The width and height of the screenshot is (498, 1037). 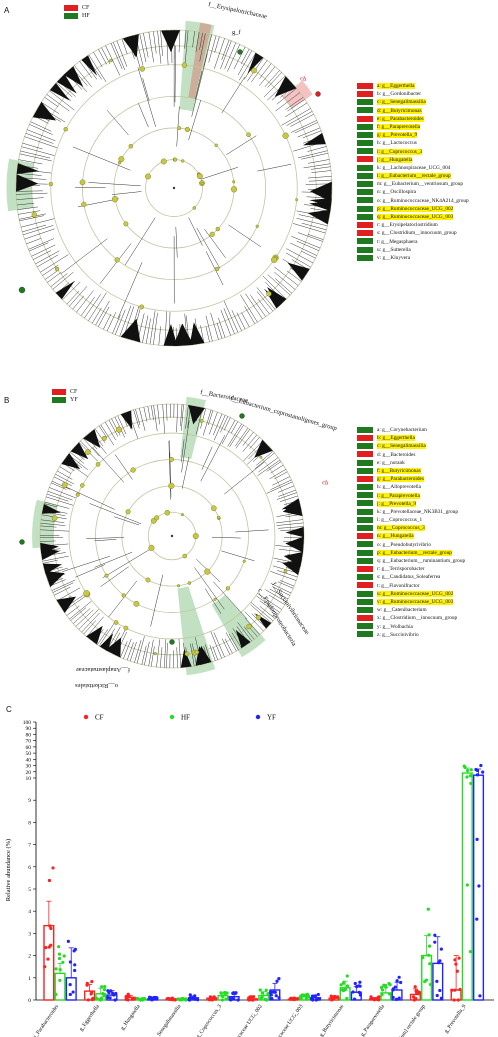 What do you see at coordinates (402, 430) in the screenshot?
I see `taxa-label: a: g__Corynebacterium` at bounding box center [402, 430].